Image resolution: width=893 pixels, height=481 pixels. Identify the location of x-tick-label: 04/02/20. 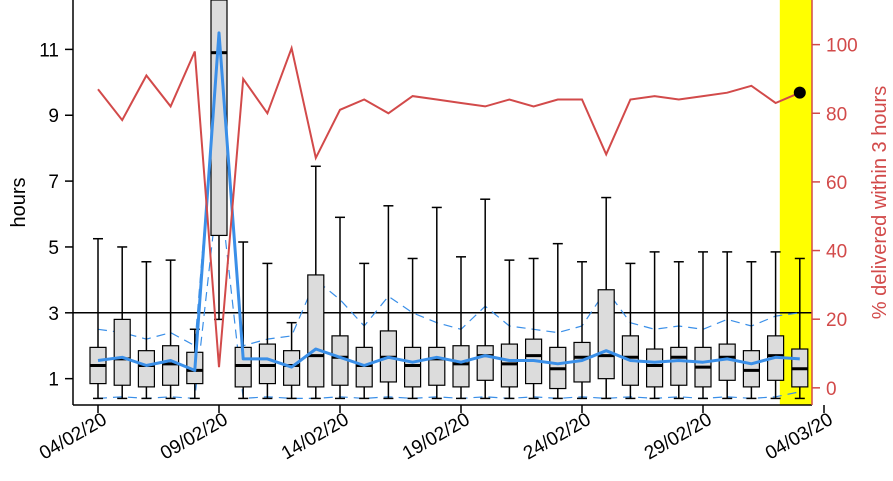
(73, 436).